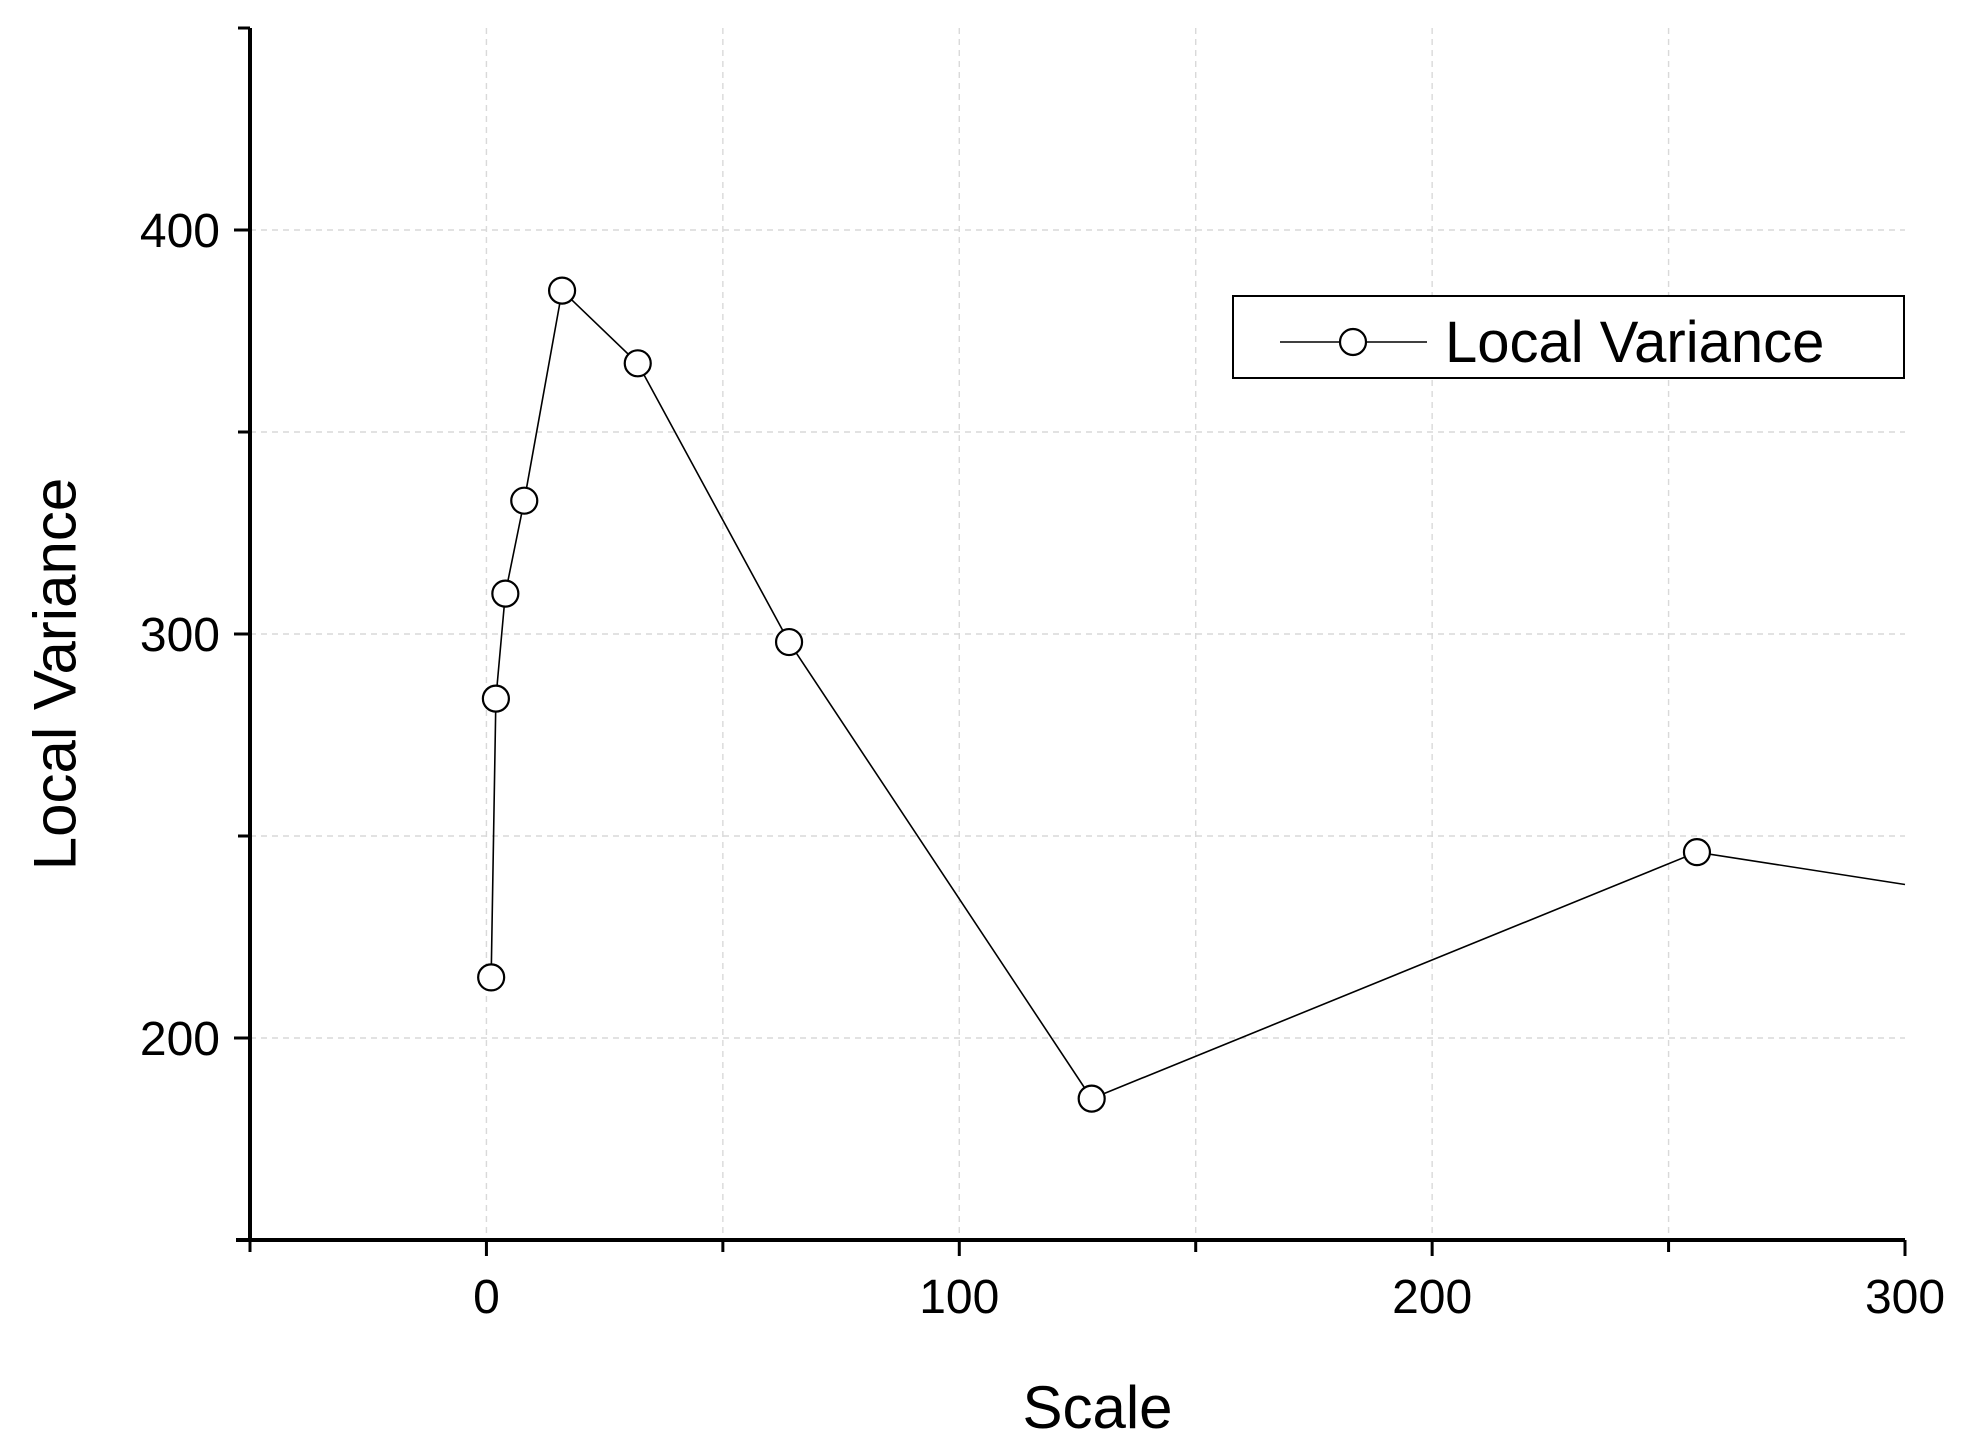 This screenshot has height=1456, width=1968. Describe the element at coordinates (959, 1297) in the screenshot. I see `x-tick-label: 100` at that location.